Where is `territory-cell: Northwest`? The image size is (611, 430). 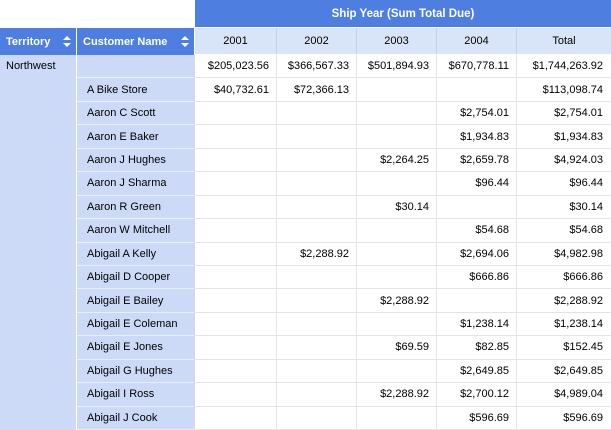 territory-cell: Northwest is located at coordinates (38, 242).